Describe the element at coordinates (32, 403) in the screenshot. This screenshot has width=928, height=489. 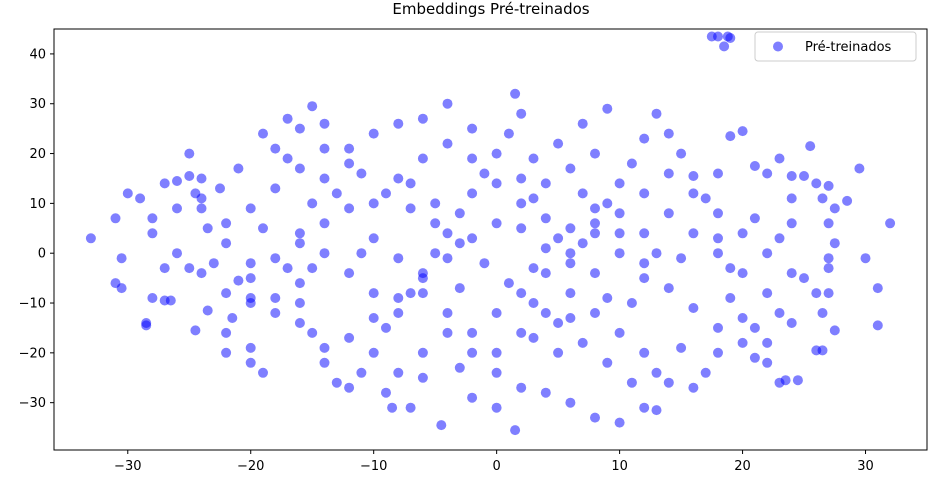
I see `y-tick-label: −30` at that location.